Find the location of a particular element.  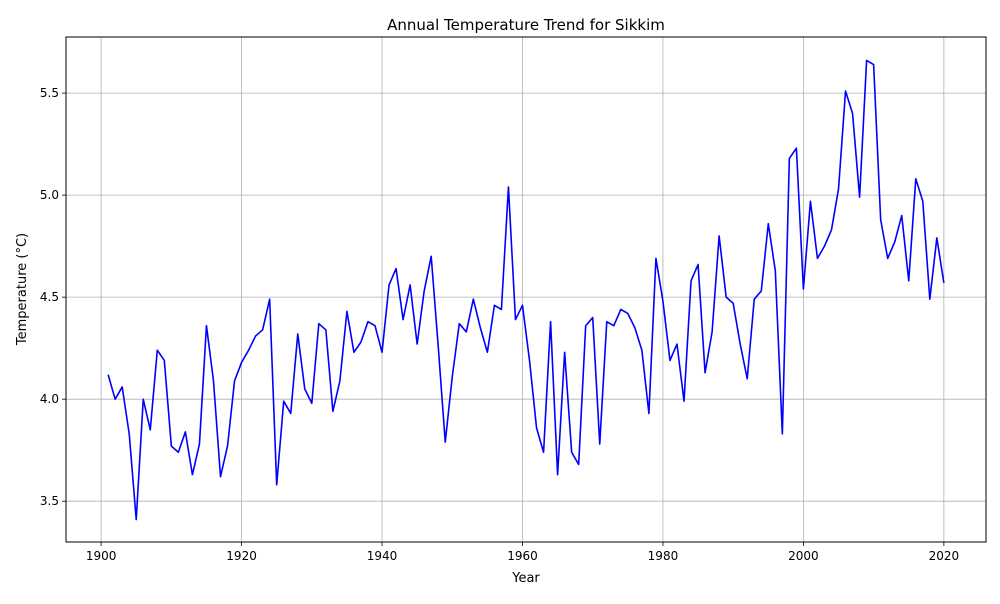

chart-title: Annual Temperature Trend for Sikkim is located at coordinates (526, 25).